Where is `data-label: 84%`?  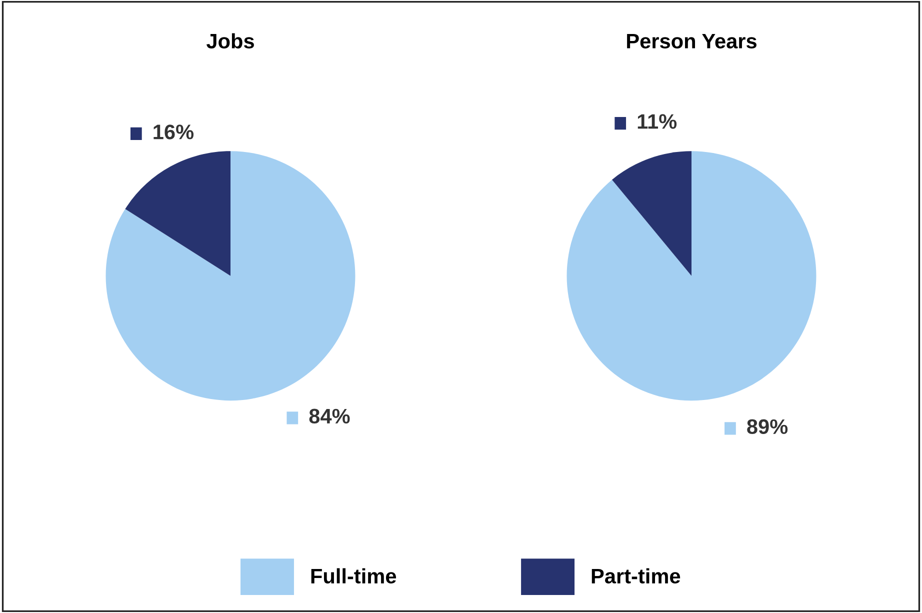 data-label: 84% is located at coordinates (329, 416).